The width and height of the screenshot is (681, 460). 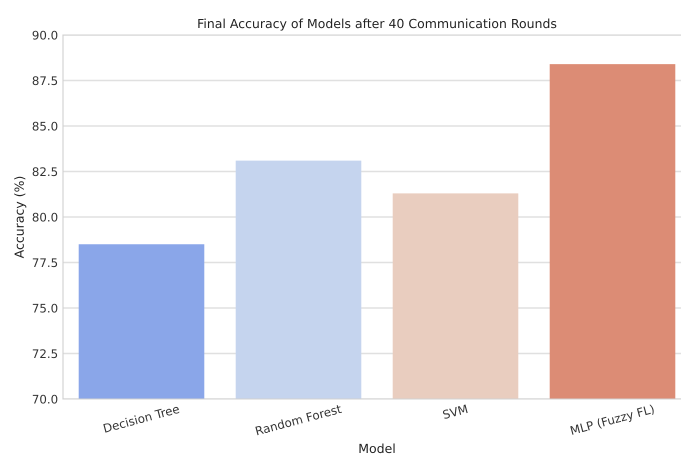 What do you see at coordinates (141, 418) in the screenshot?
I see `x-tick-label: Decision Tree` at bounding box center [141, 418].